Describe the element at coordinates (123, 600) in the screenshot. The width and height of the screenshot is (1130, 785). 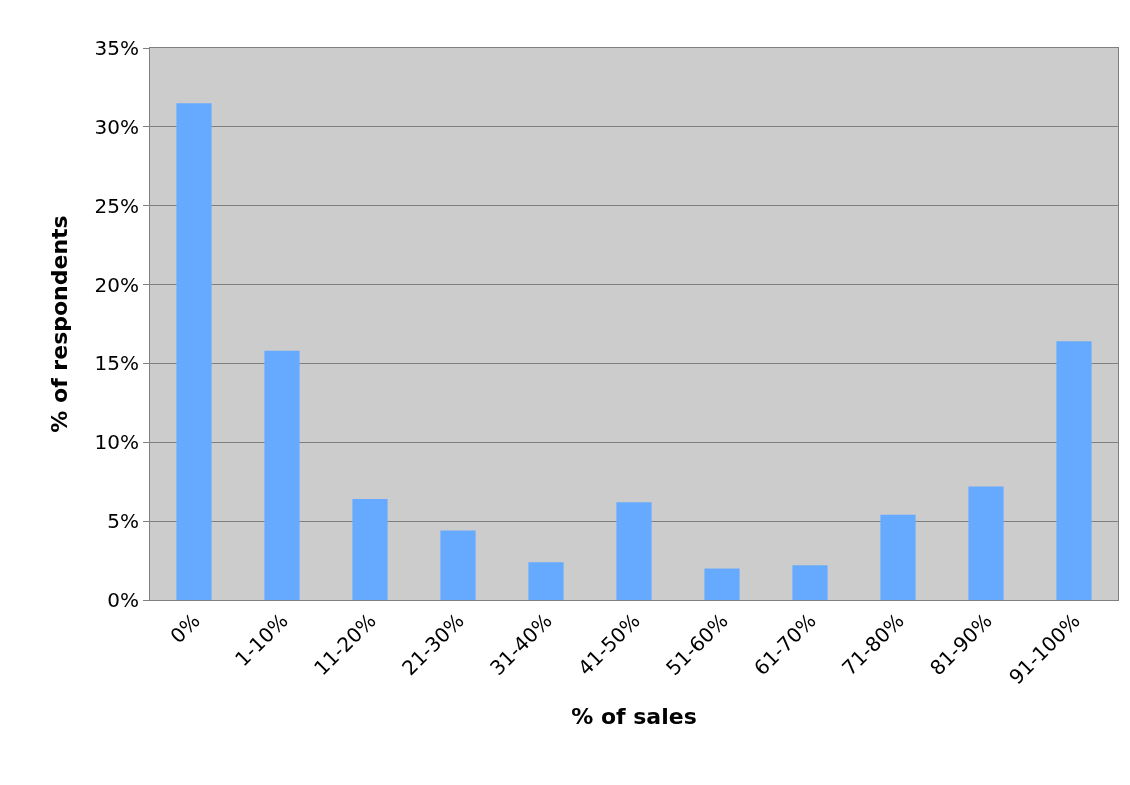
I see `y-tick-label: 0%` at that location.